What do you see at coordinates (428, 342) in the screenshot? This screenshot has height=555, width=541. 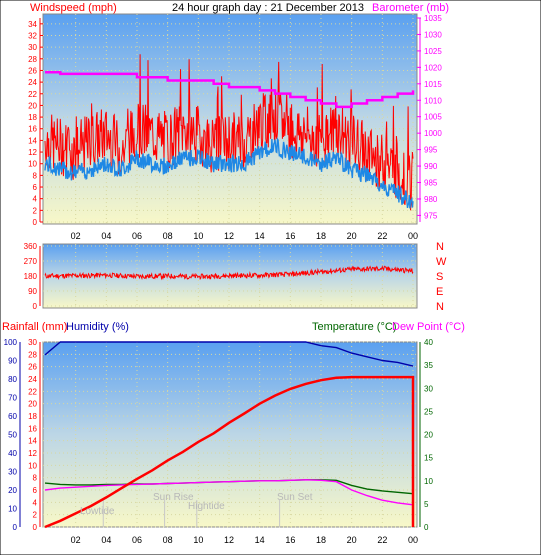 I see `temperature-tick-label: 40` at bounding box center [428, 342].